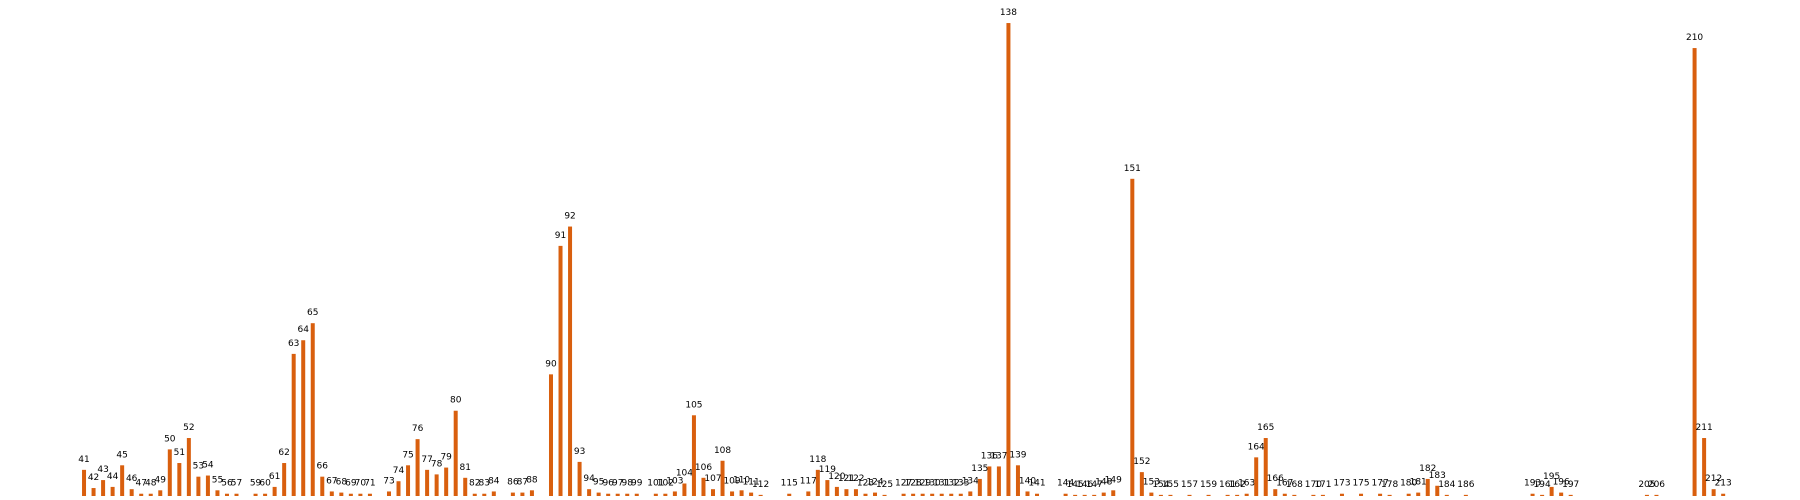 The image size is (1800, 500). What do you see at coordinates (665, 484) in the screenshot?
I see `bar-label: 102` at bounding box center [665, 484].